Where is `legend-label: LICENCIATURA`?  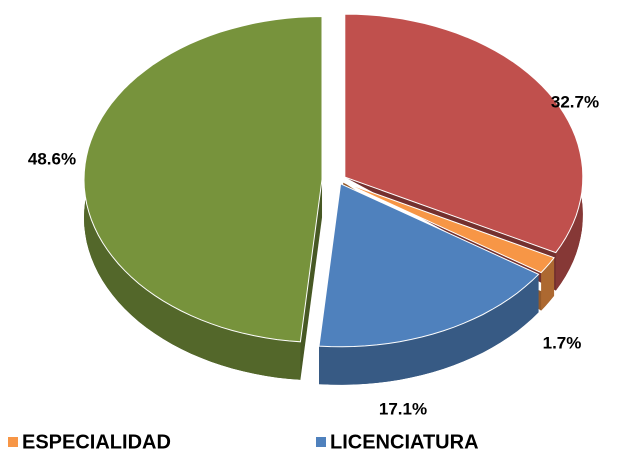 legend-label: LICENCIATURA is located at coordinates (404, 442).